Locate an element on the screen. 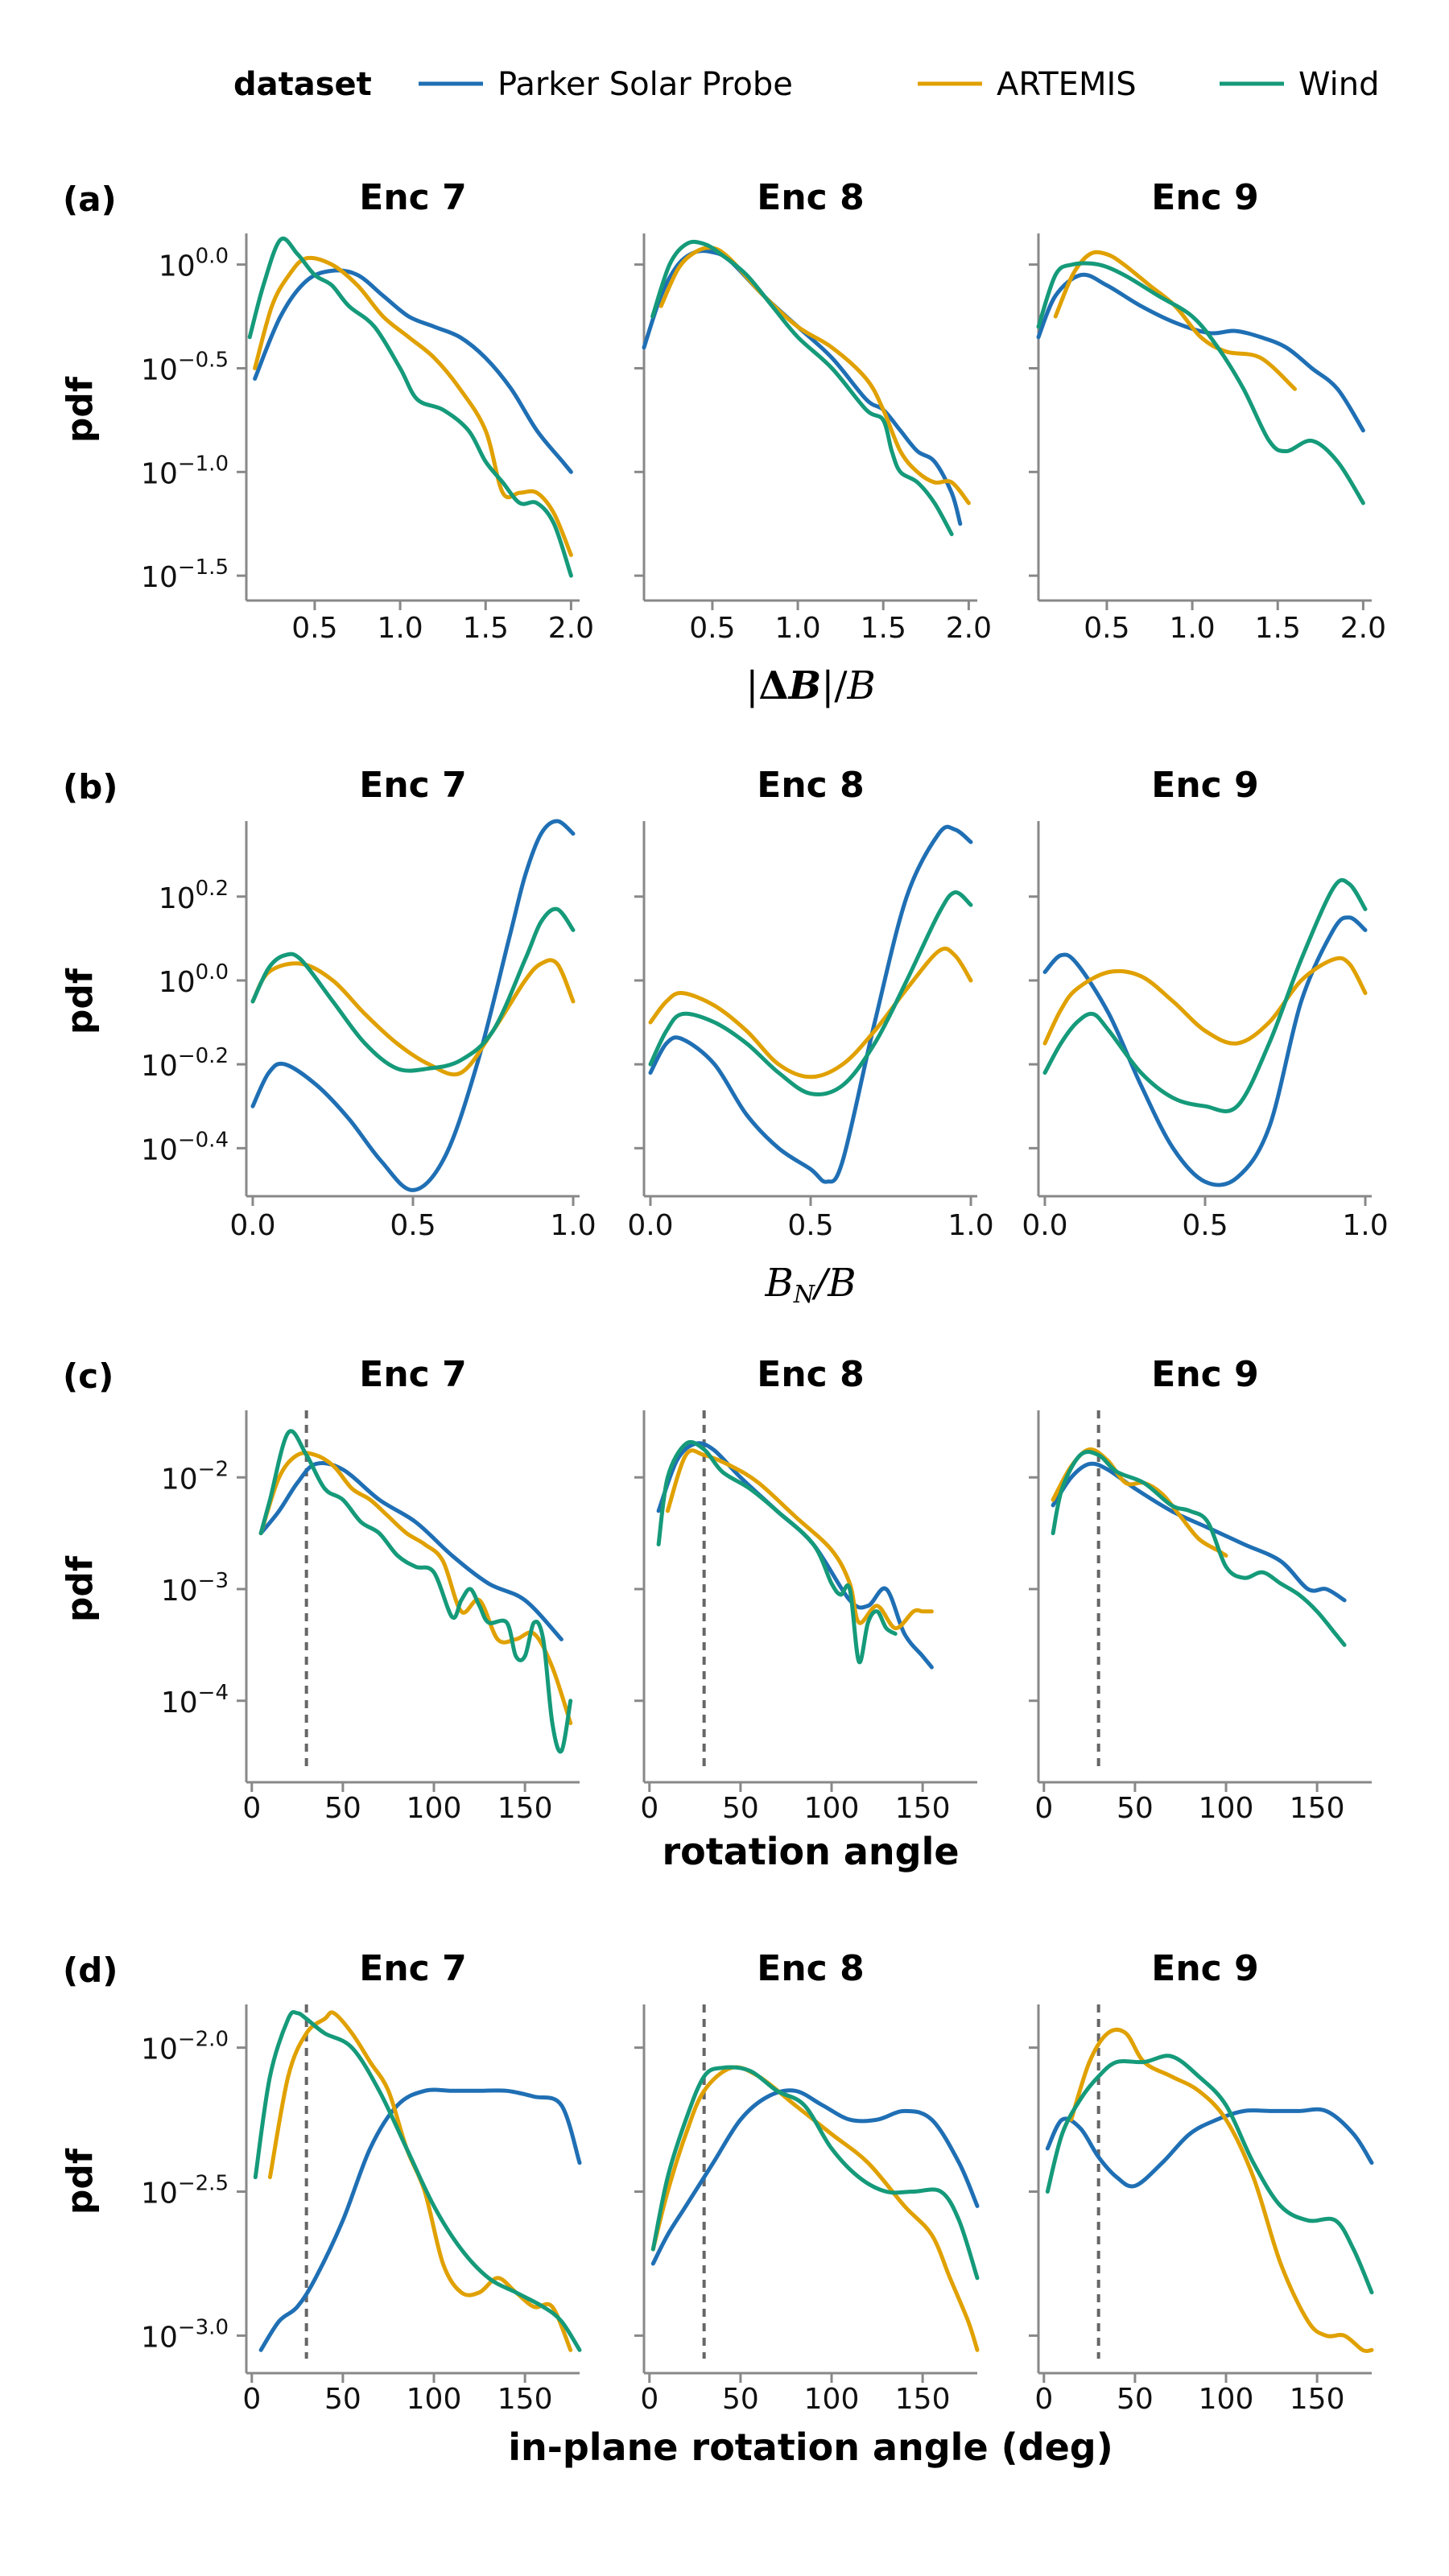 The width and height of the screenshot is (1449, 2576). y-tick-label: 100.0 is located at coordinates (194, 264).